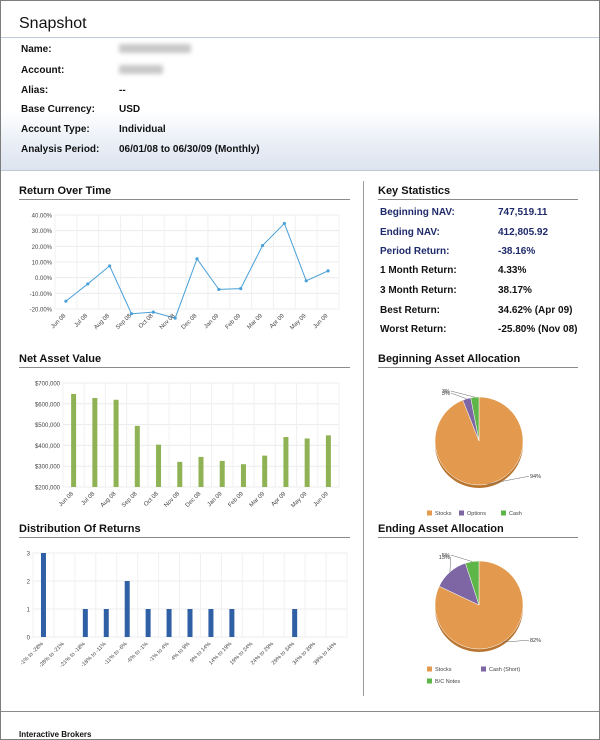 The width and height of the screenshot is (600, 740). Describe the element at coordinates (478, 192) in the screenshot. I see `section-key-statistics: Key Statistics` at that location.